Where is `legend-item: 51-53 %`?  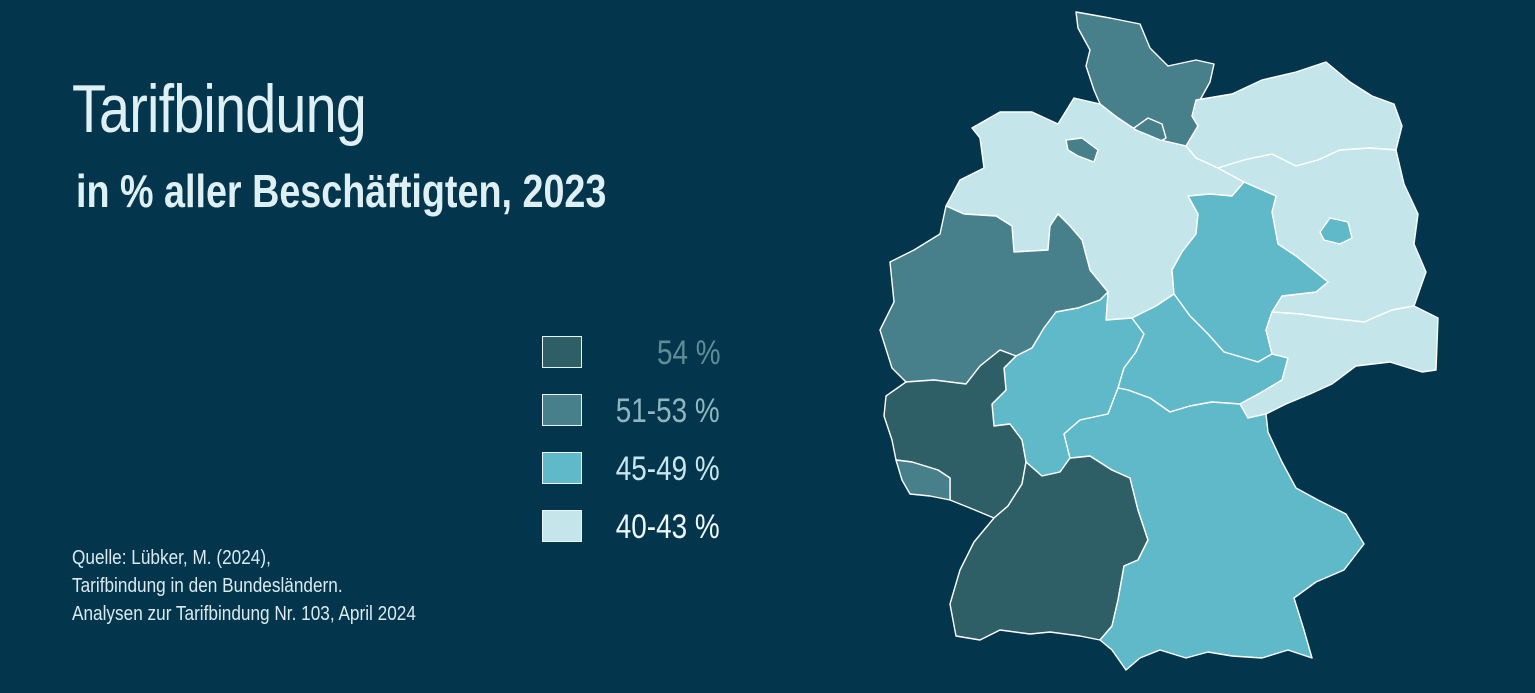
legend-item: 51-53 % is located at coordinates (642, 422).